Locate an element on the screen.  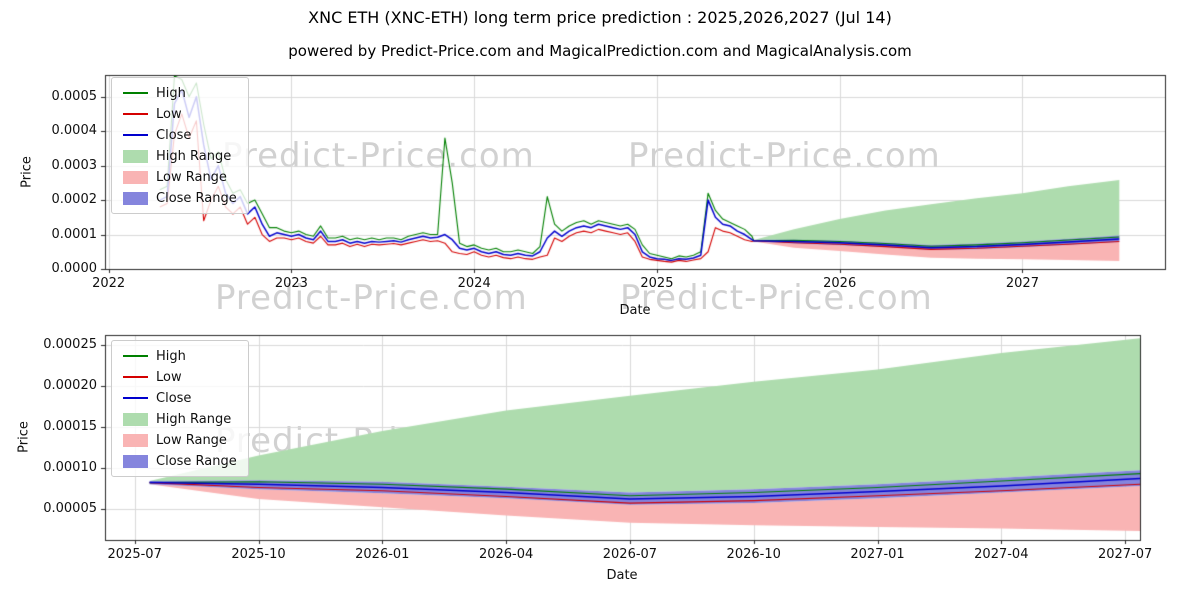
y-tick-label: 0.00005 is located at coordinates (70, 508).